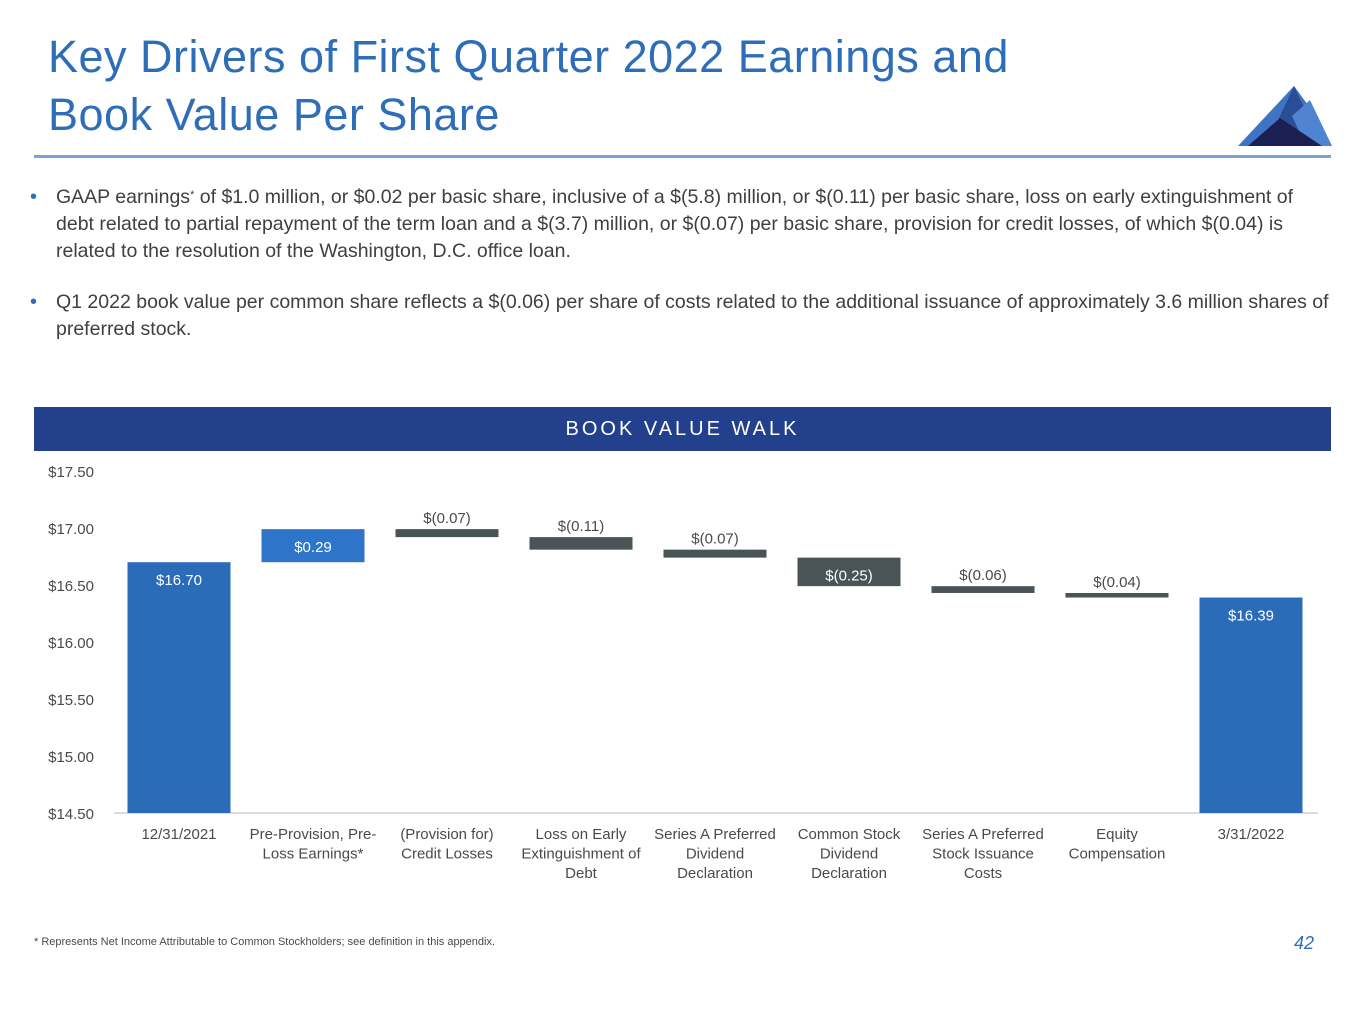  What do you see at coordinates (71, 757) in the screenshot?
I see `y-tick-label: $15.00` at bounding box center [71, 757].